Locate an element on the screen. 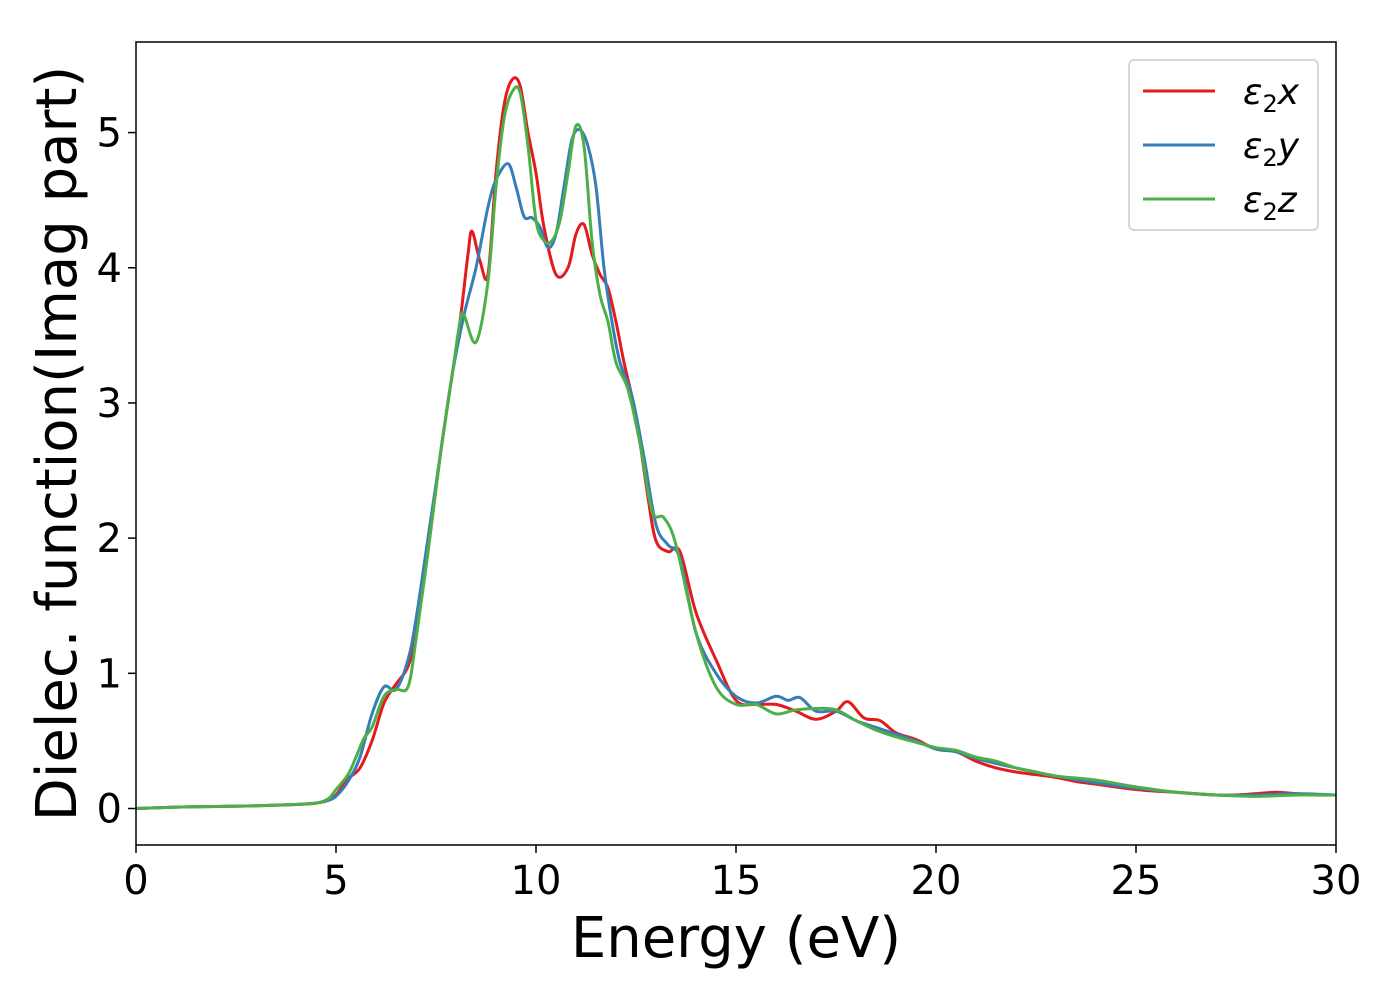  x-tick-label: 30 is located at coordinates (1336, 881).